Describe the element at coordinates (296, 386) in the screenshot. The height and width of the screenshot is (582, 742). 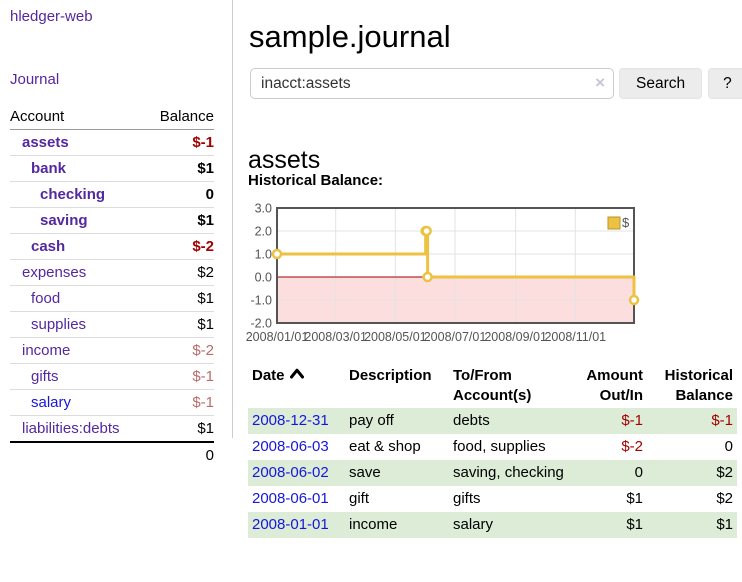
I see `date-column-header: Date` at that location.